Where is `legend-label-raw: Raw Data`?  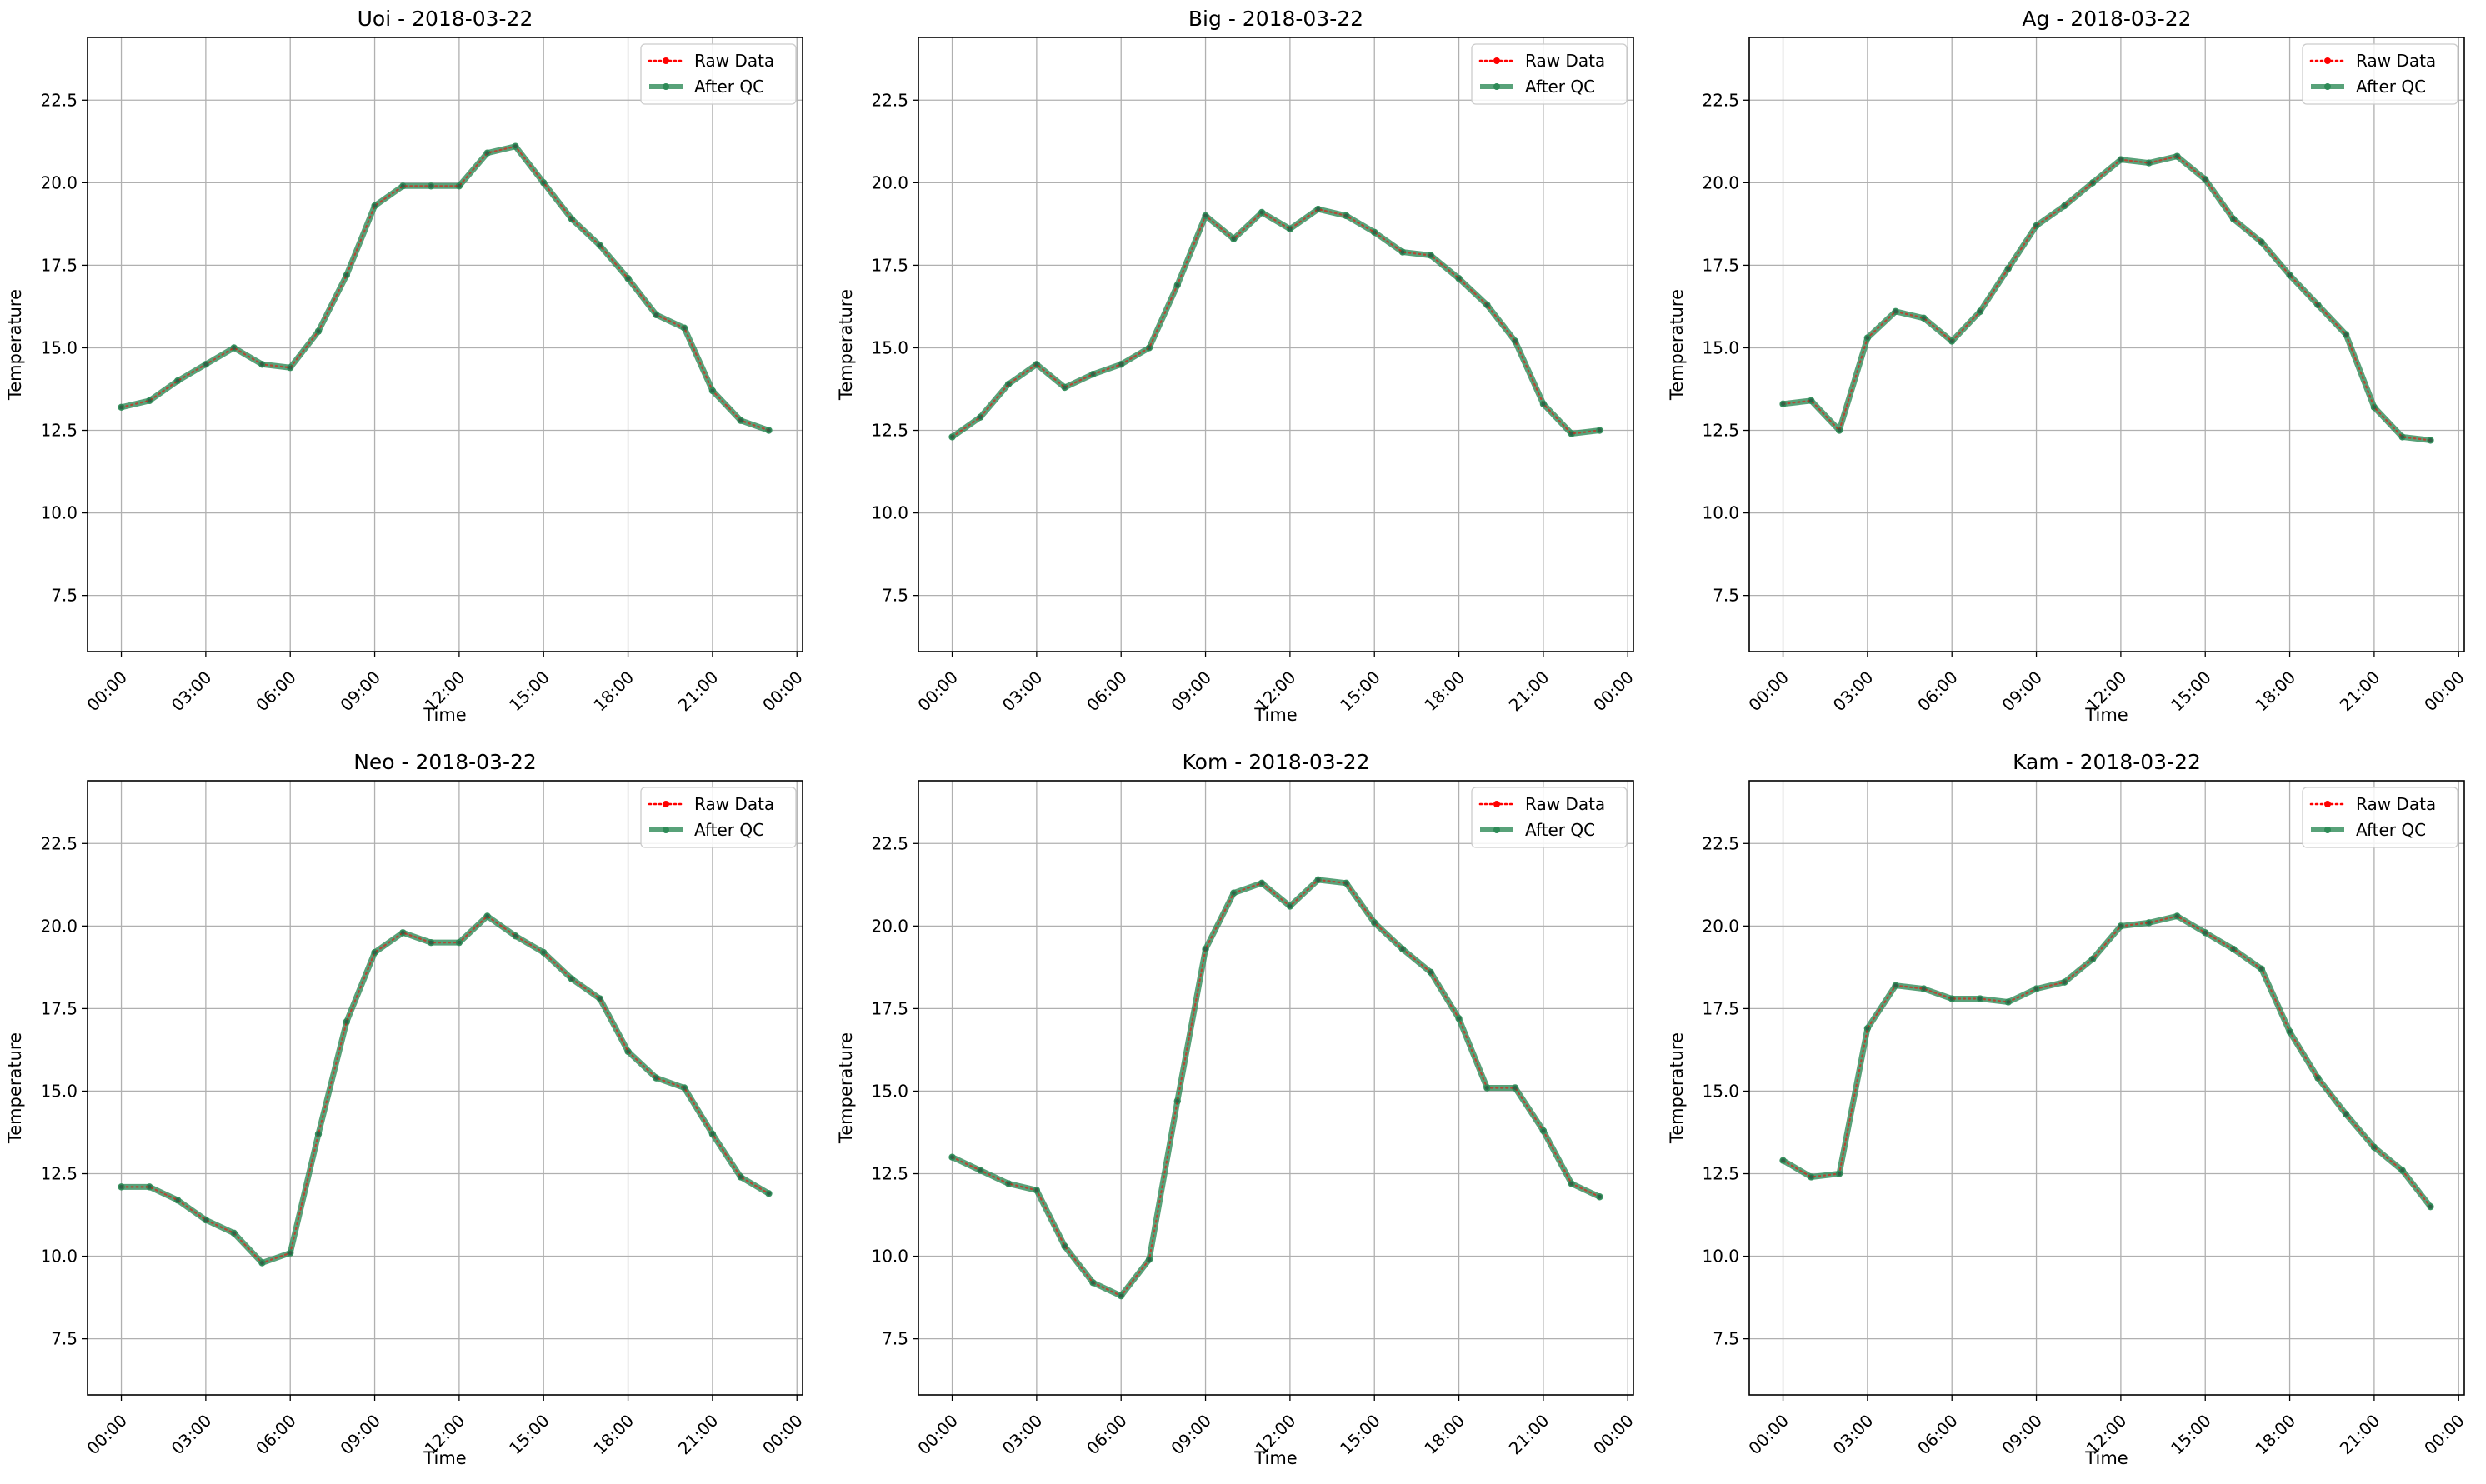
legend-label-raw: Raw Data is located at coordinates (734, 61).